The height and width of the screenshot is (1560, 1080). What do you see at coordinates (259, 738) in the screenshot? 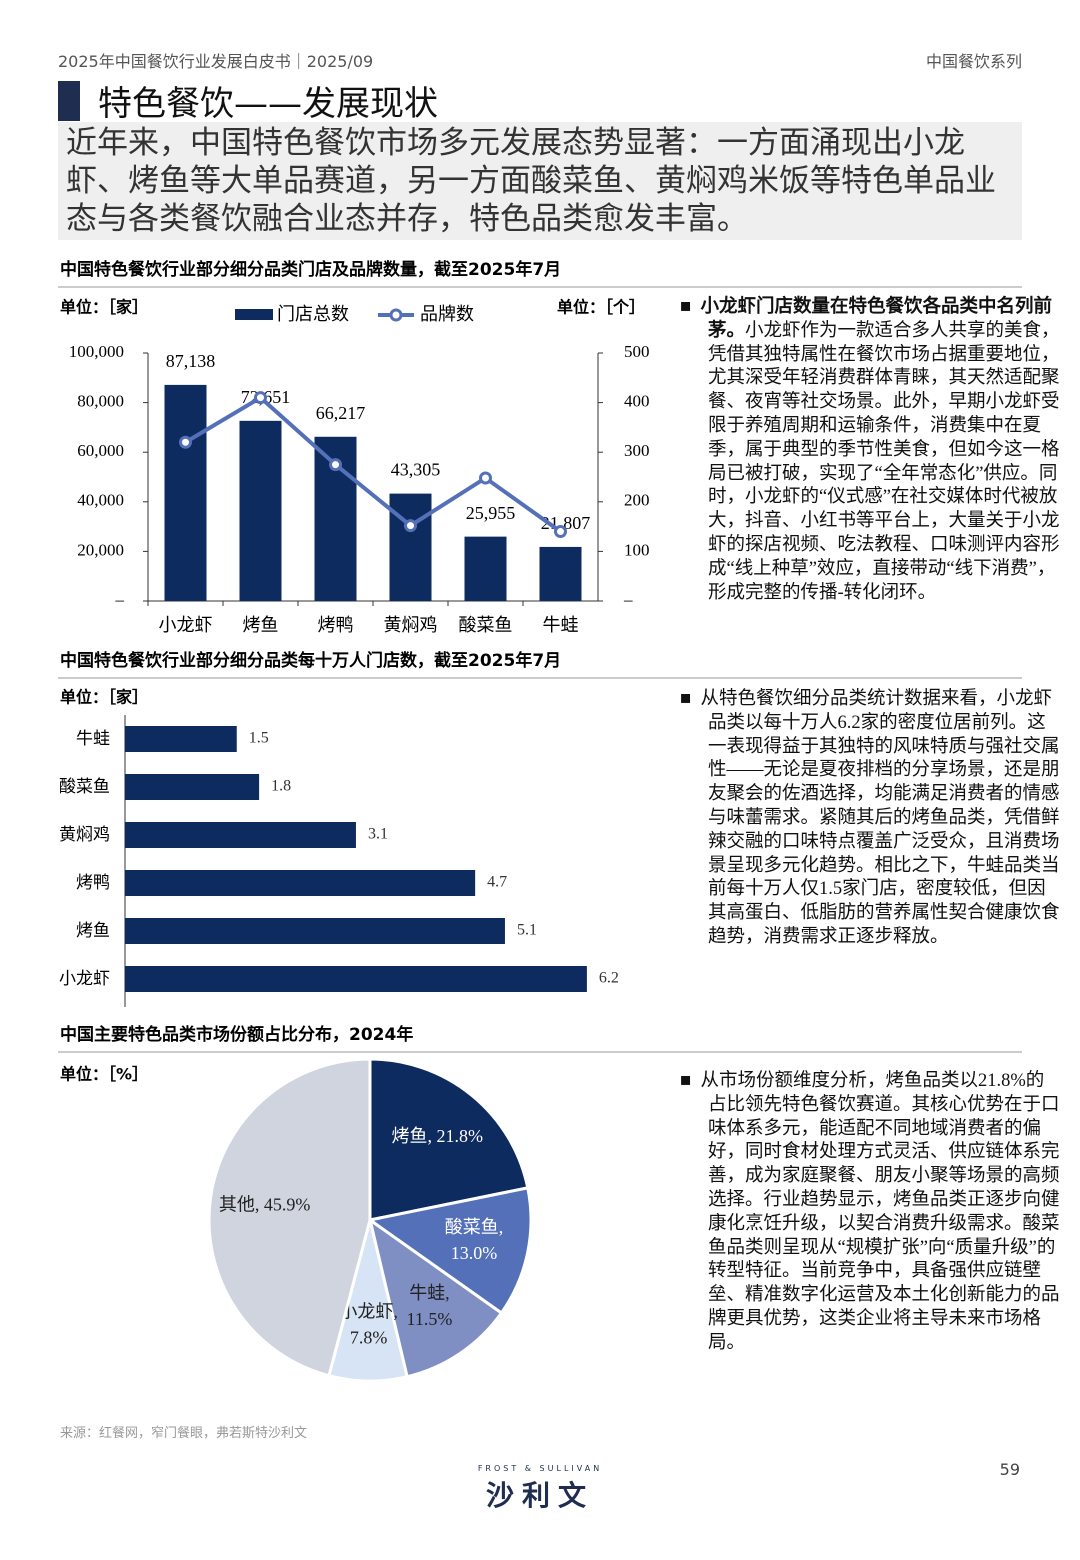
I see `value-label: 1.5` at bounding box center [259, 738].